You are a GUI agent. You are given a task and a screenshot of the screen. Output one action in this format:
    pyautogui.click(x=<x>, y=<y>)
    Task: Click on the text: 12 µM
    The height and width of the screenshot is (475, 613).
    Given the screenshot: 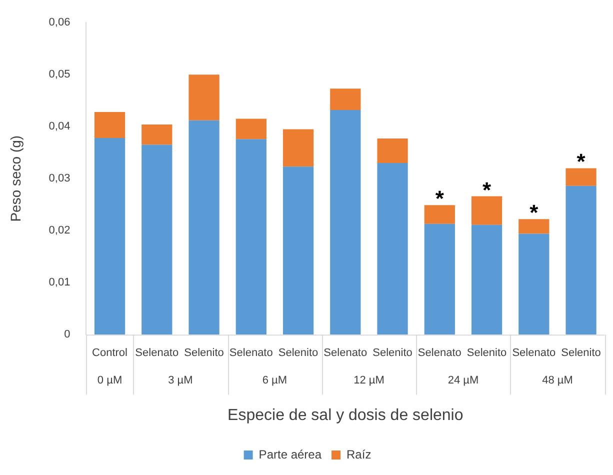 What is the action you would take?
    pyautogui.click(x=369, y=380)
    